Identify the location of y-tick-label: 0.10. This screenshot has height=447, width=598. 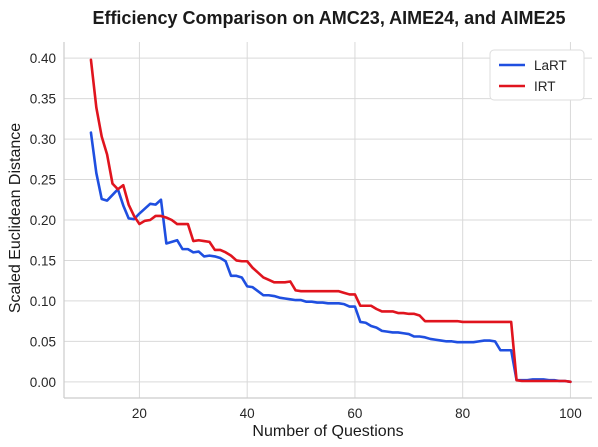
(43, 301).